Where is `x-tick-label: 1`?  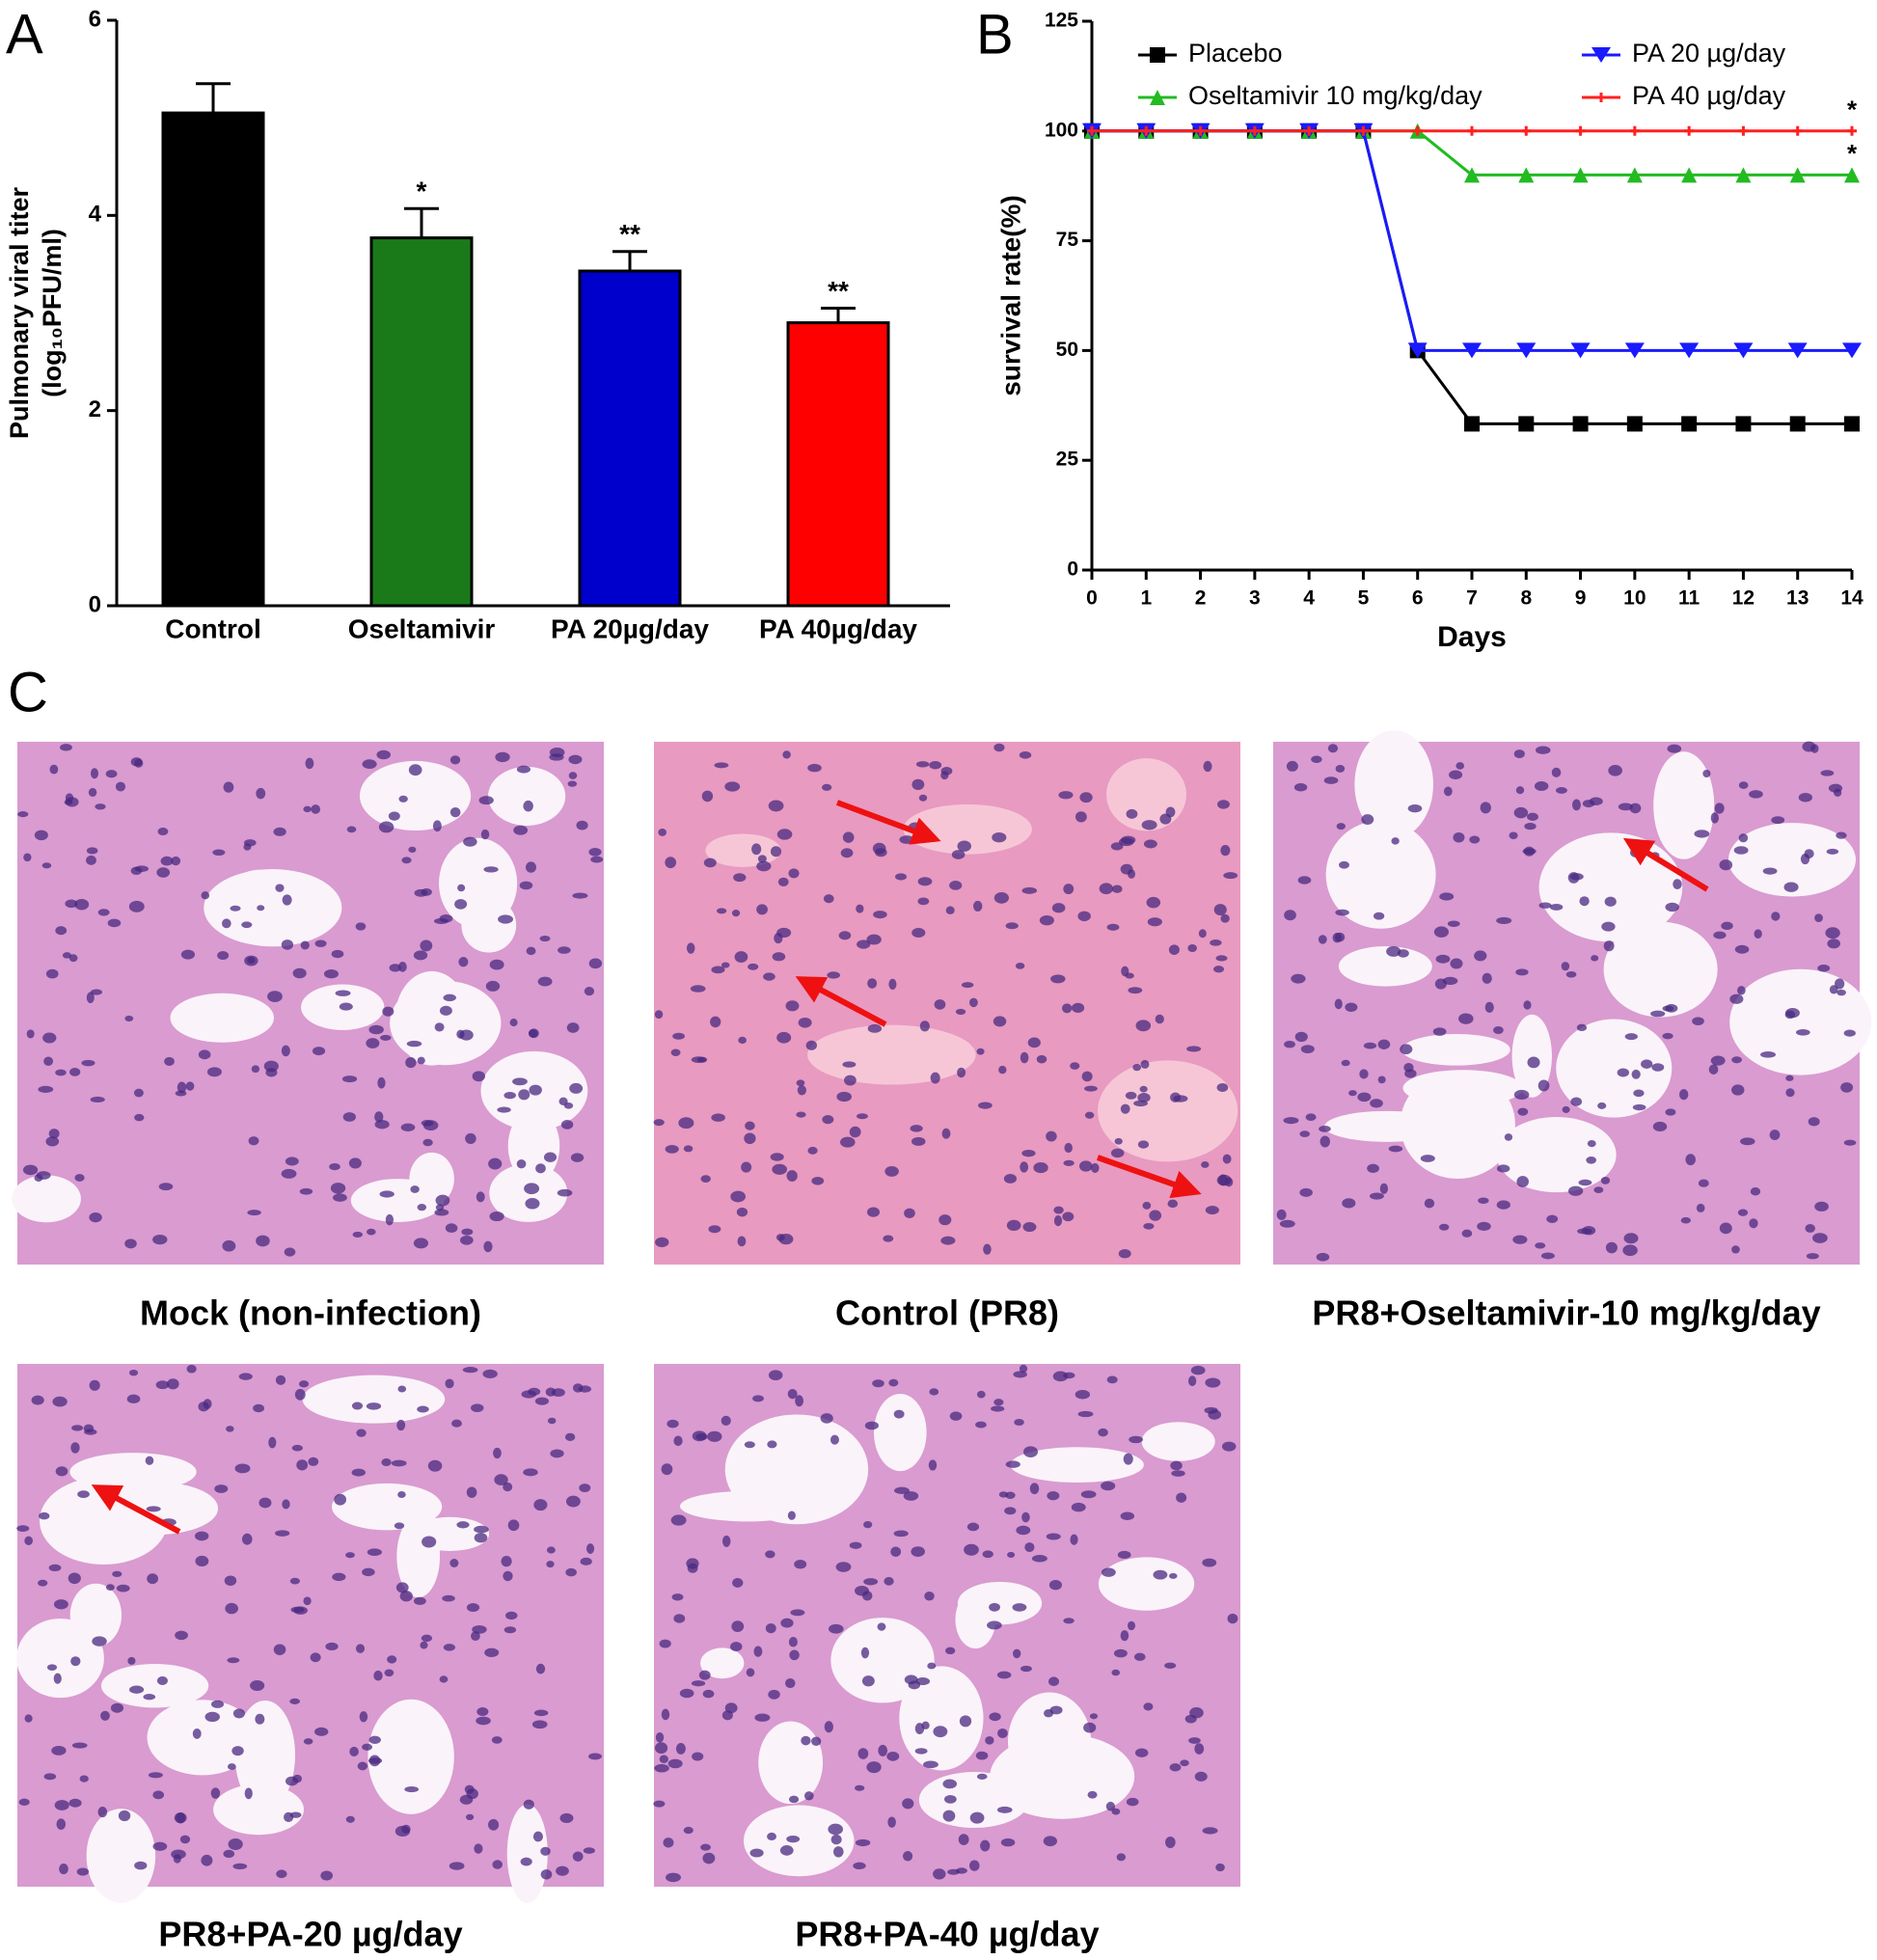
x-tick-label: 1 is located at coordinates (1146, 598).